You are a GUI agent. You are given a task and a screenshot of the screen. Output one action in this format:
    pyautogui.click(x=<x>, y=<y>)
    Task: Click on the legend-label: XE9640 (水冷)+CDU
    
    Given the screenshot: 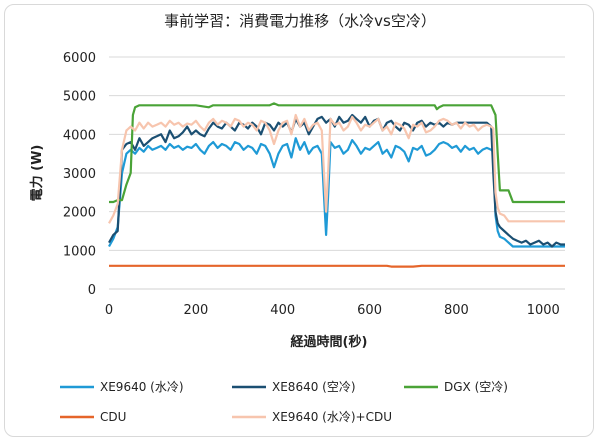 What is the action you would take?
    pyautogui.click(x=332, y=417)
    